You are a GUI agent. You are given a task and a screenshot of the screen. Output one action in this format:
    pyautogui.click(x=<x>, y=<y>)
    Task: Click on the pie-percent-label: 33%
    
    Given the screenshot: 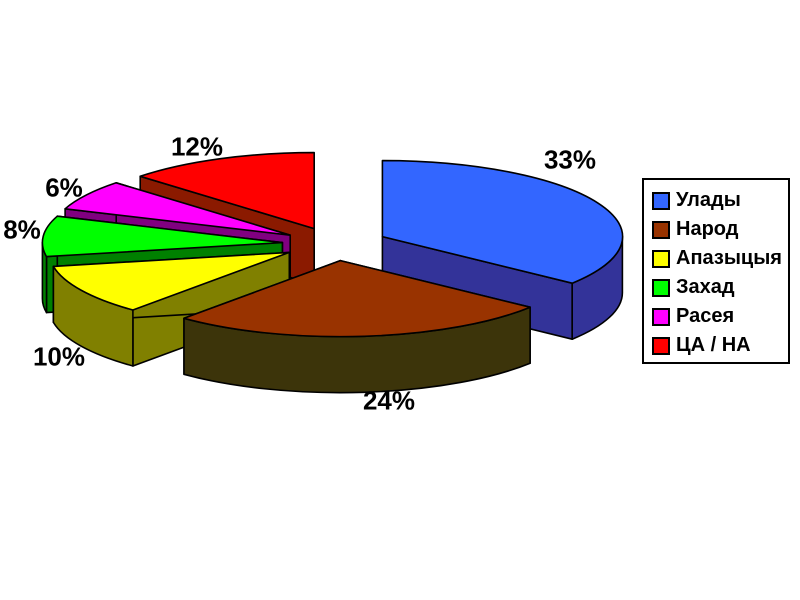 What is the action you would take?
    pyautogui.click(x=570, y=159)
    